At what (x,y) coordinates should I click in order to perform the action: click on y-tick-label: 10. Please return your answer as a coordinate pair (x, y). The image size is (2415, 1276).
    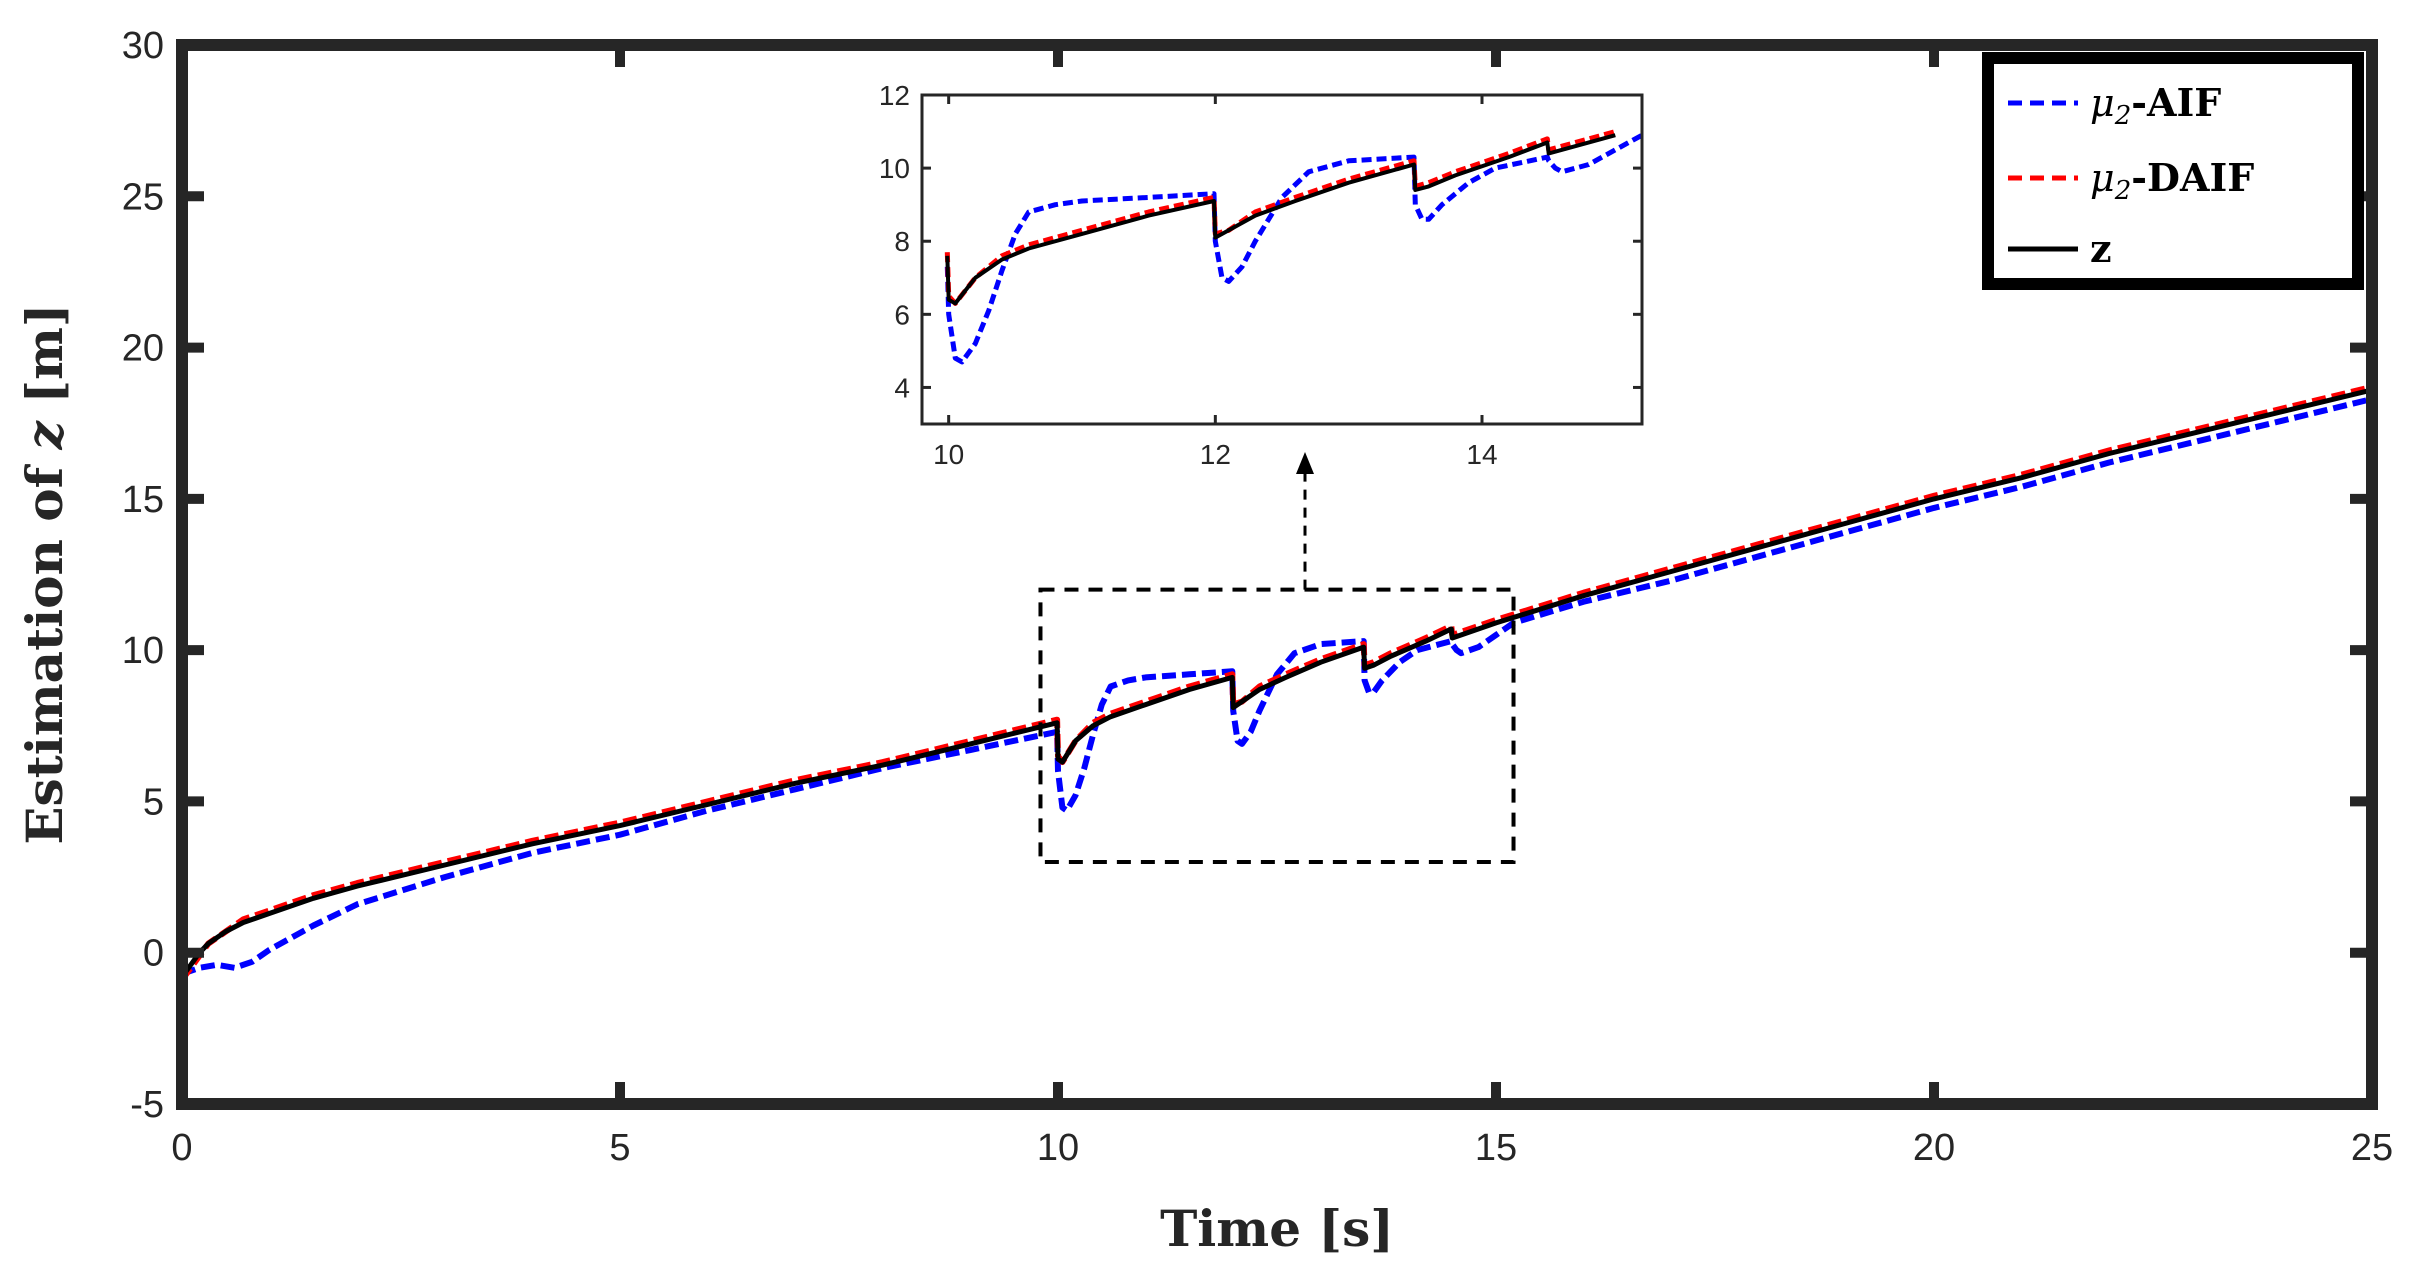
    Looking at the image, I should click on (143, 651).